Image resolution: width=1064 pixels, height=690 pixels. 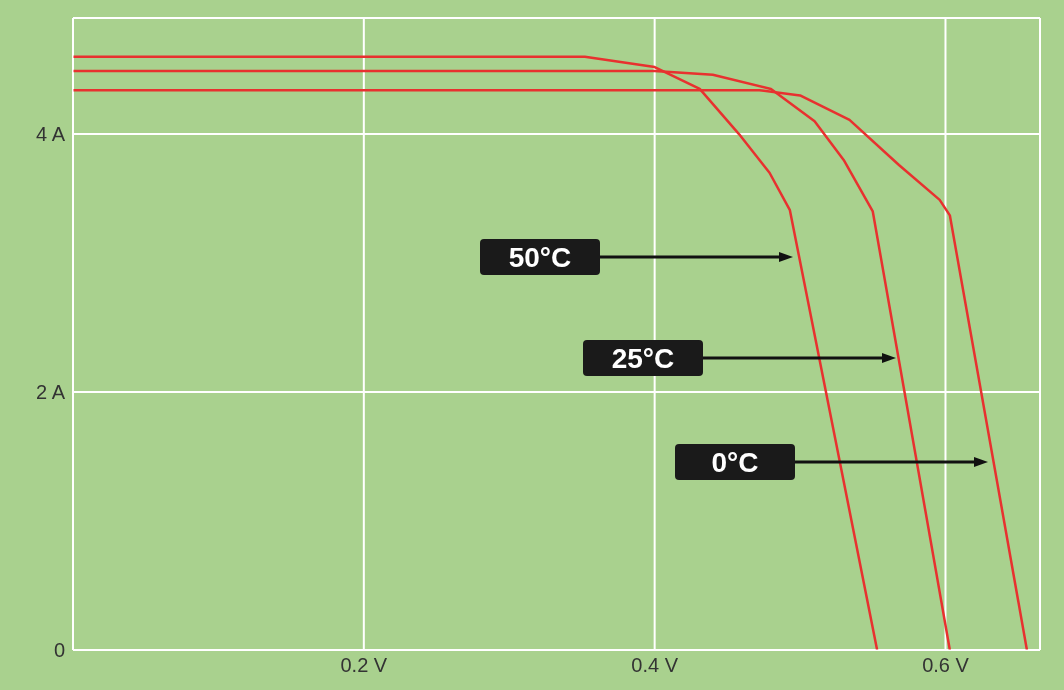 What do you see at coordinates (540, 257) in the screenshot?
I see `annotation: 50°C` at bounding box center [540, 257].